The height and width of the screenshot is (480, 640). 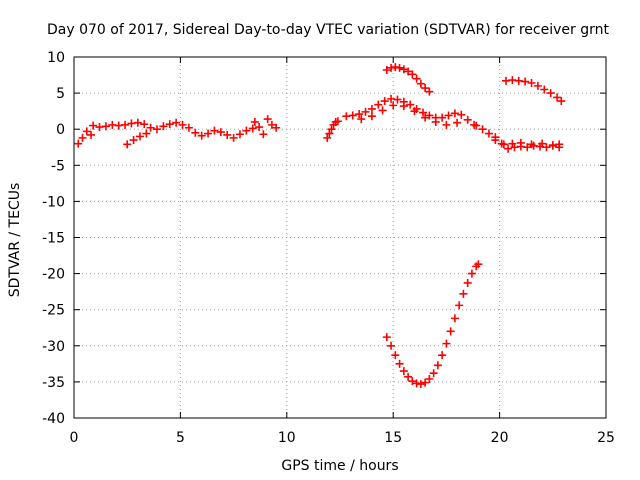 I want to click on series-deep-dip, so click(x=432, y=324).